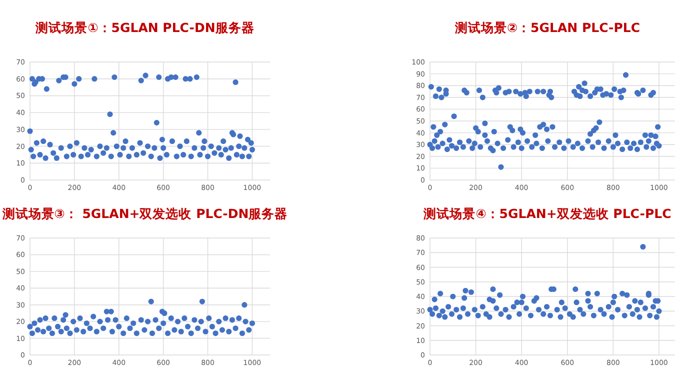 Image resolution: width=689 pixels, height=381 pixels. What do you see at coordinates (144, 213) in the screenshot?
I see `chart-title: 测试场景③： 5GLAN+双发选收 PLC-DN服务器` at bounding box center [144, 213].